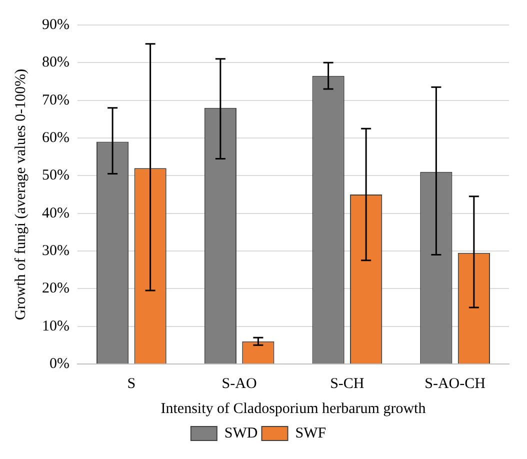 This screenshot has height=459, width=527. I want to click on y-tick-label: 30%, so click(56, 250).